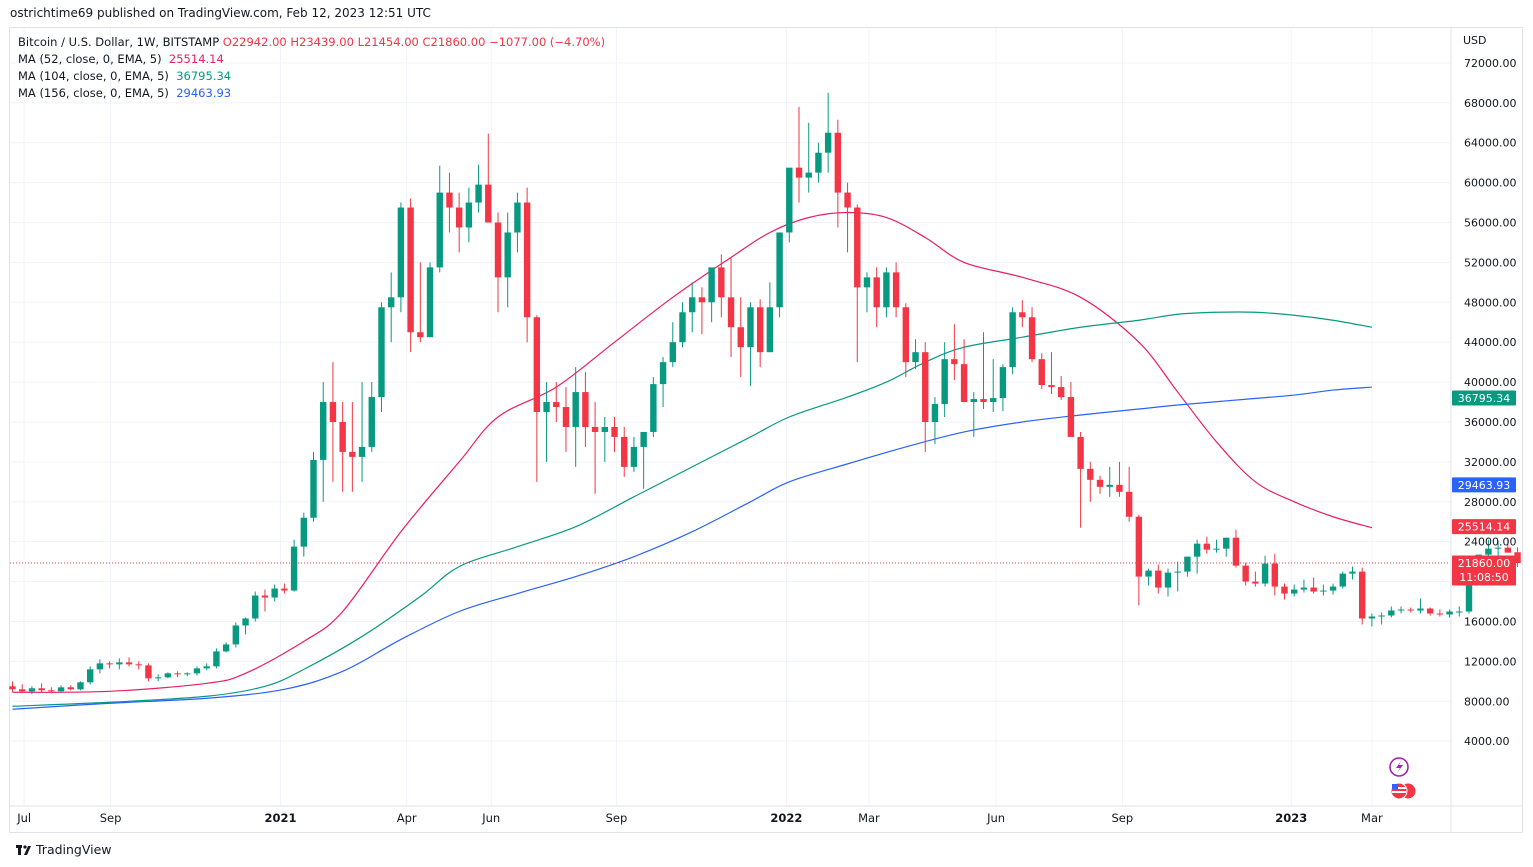  I want to click on ma-156-row: MA (156, close, 0, EMA, 5) 29463.93, so click(311, 93).